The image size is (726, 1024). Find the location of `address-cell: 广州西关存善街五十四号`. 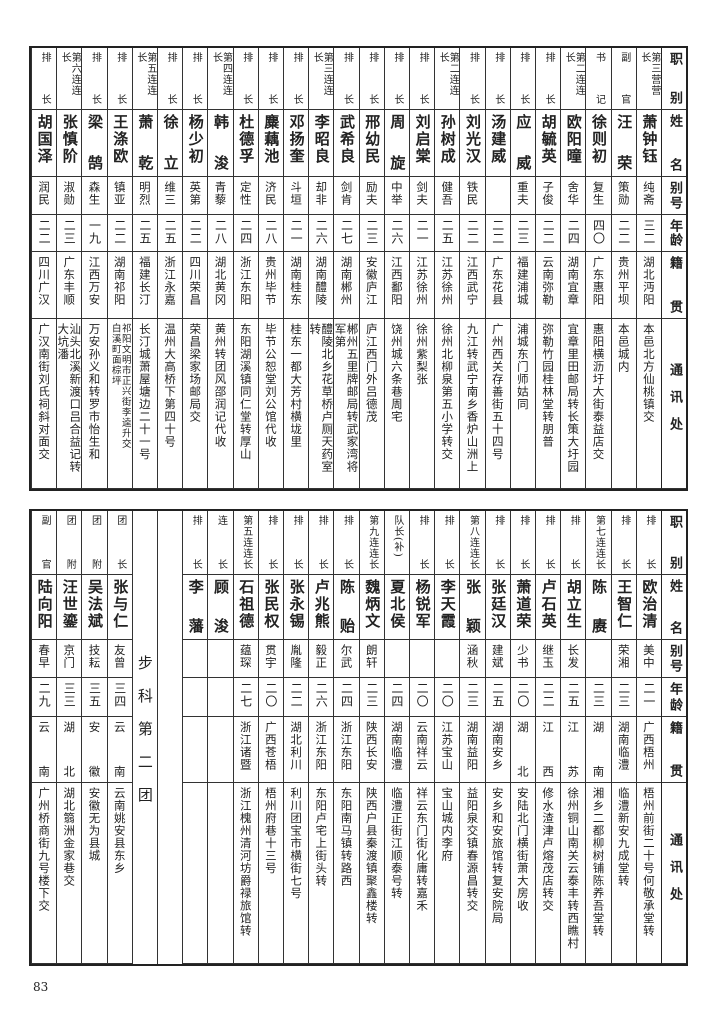

address-cell: 广州西关存善街五十四号 is located at coordinates (497, 404).